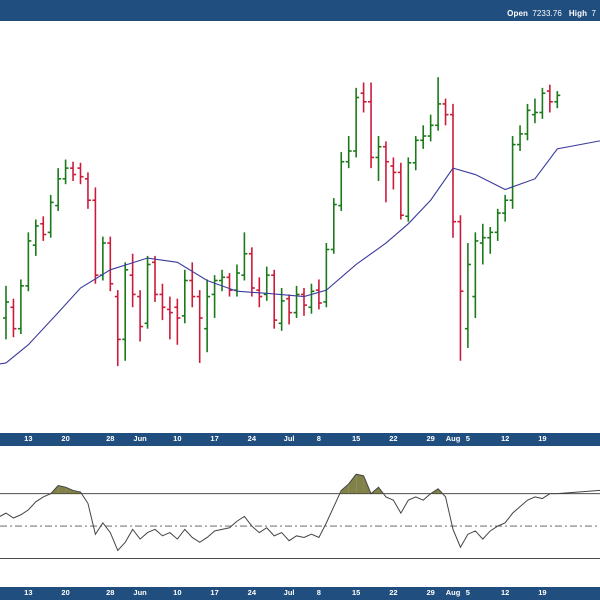 This screenshot has height=600, width=600. I want to click on price-readout: Open 7233.76 High 7, so click(551, 13).